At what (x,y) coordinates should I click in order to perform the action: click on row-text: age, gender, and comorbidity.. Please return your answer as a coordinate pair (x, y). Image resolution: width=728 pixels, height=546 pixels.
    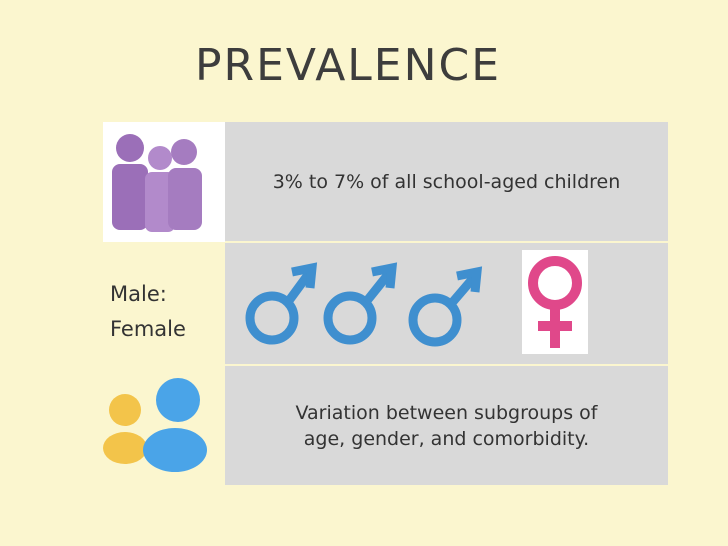
    Looking at the image, I should click on (446, 438).